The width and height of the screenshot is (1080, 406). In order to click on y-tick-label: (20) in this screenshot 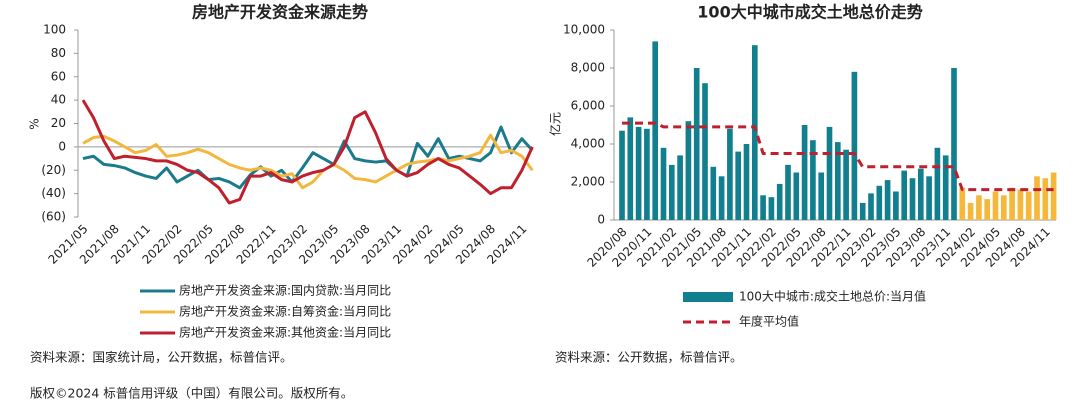, I will do `click(53, 170)`.